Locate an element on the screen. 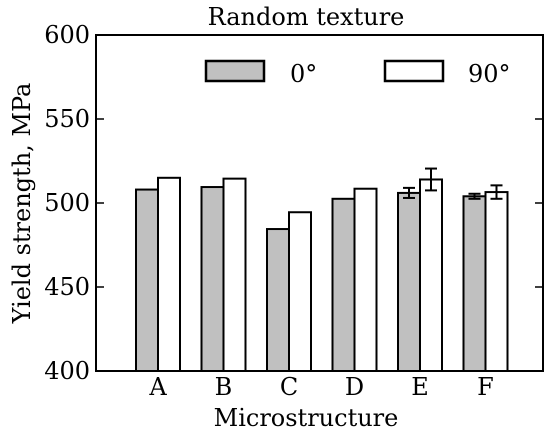 This screenshot has height=436, width=550. y-tick-label: 450 is located at coordinates (67, 287).